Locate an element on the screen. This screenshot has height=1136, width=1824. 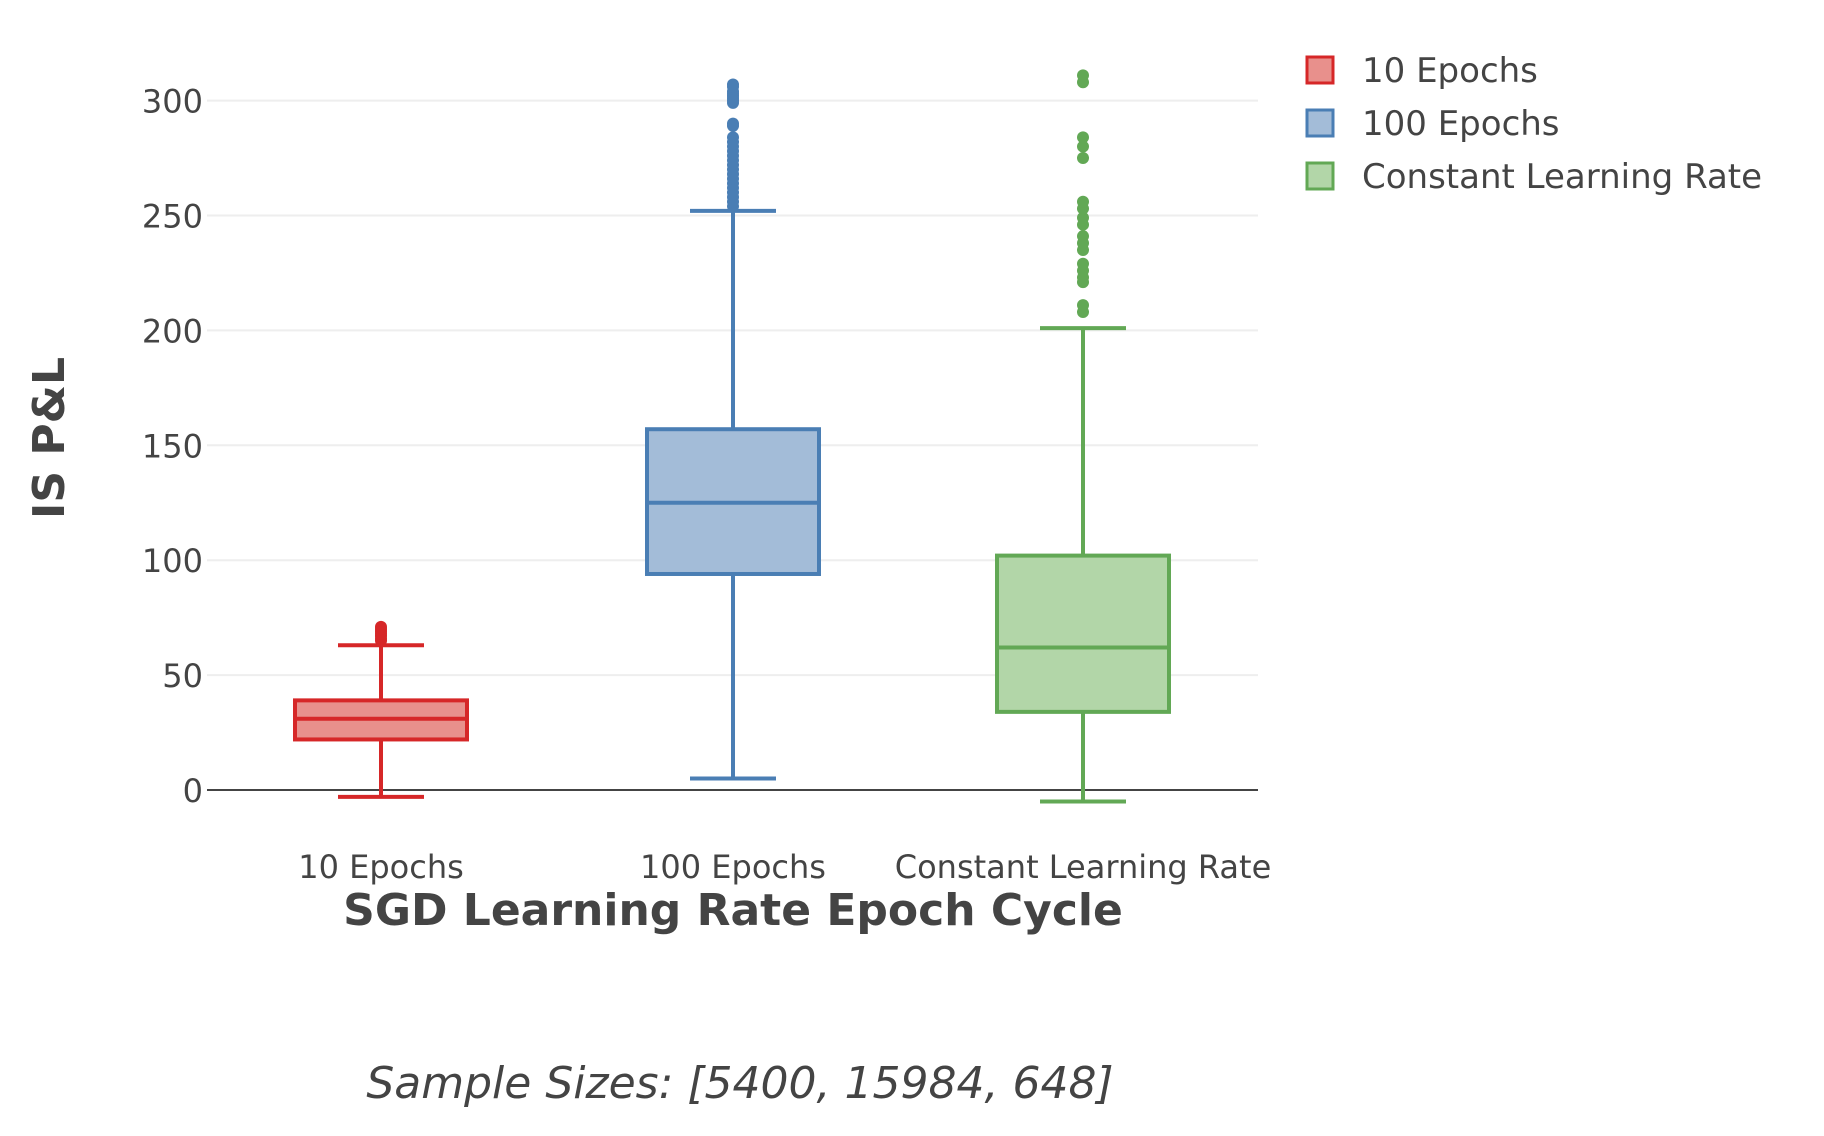
legend-label: Constant Learning Rate is located at coordinates (1562, 177).